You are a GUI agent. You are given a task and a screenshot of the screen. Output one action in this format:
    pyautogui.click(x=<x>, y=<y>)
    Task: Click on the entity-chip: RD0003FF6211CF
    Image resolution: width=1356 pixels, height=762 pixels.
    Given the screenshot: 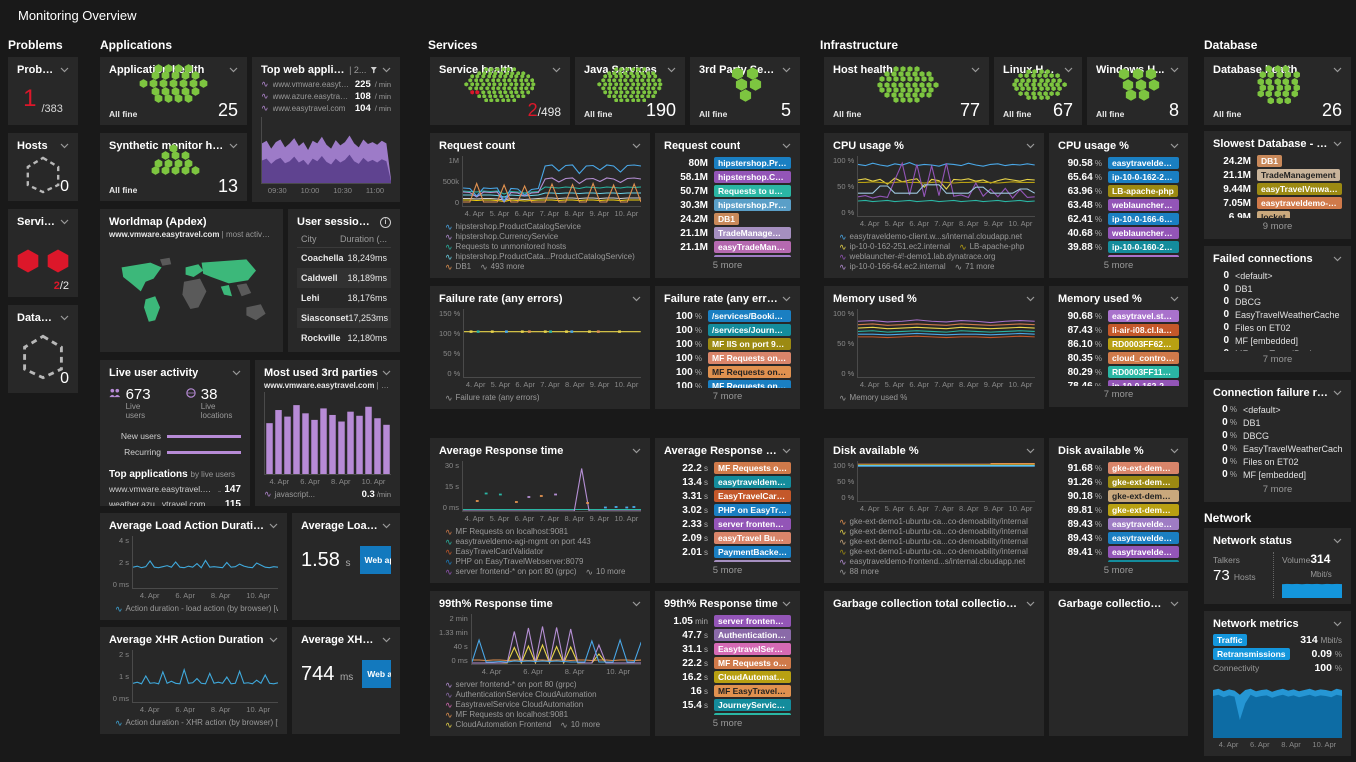 What is the action you would take?
    pyautogui.click(x=1143, y=344)
    